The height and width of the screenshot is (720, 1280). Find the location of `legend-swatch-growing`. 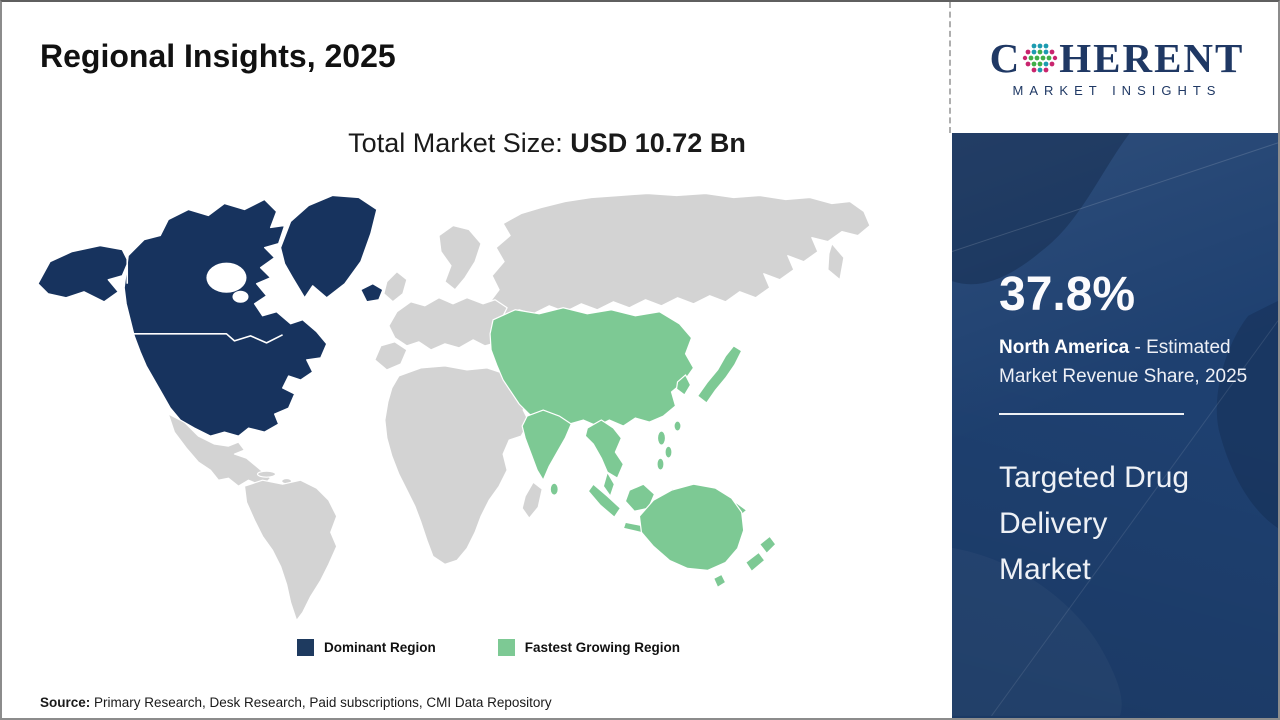

legend-swatch-growing is located at coordinates (506, 647).